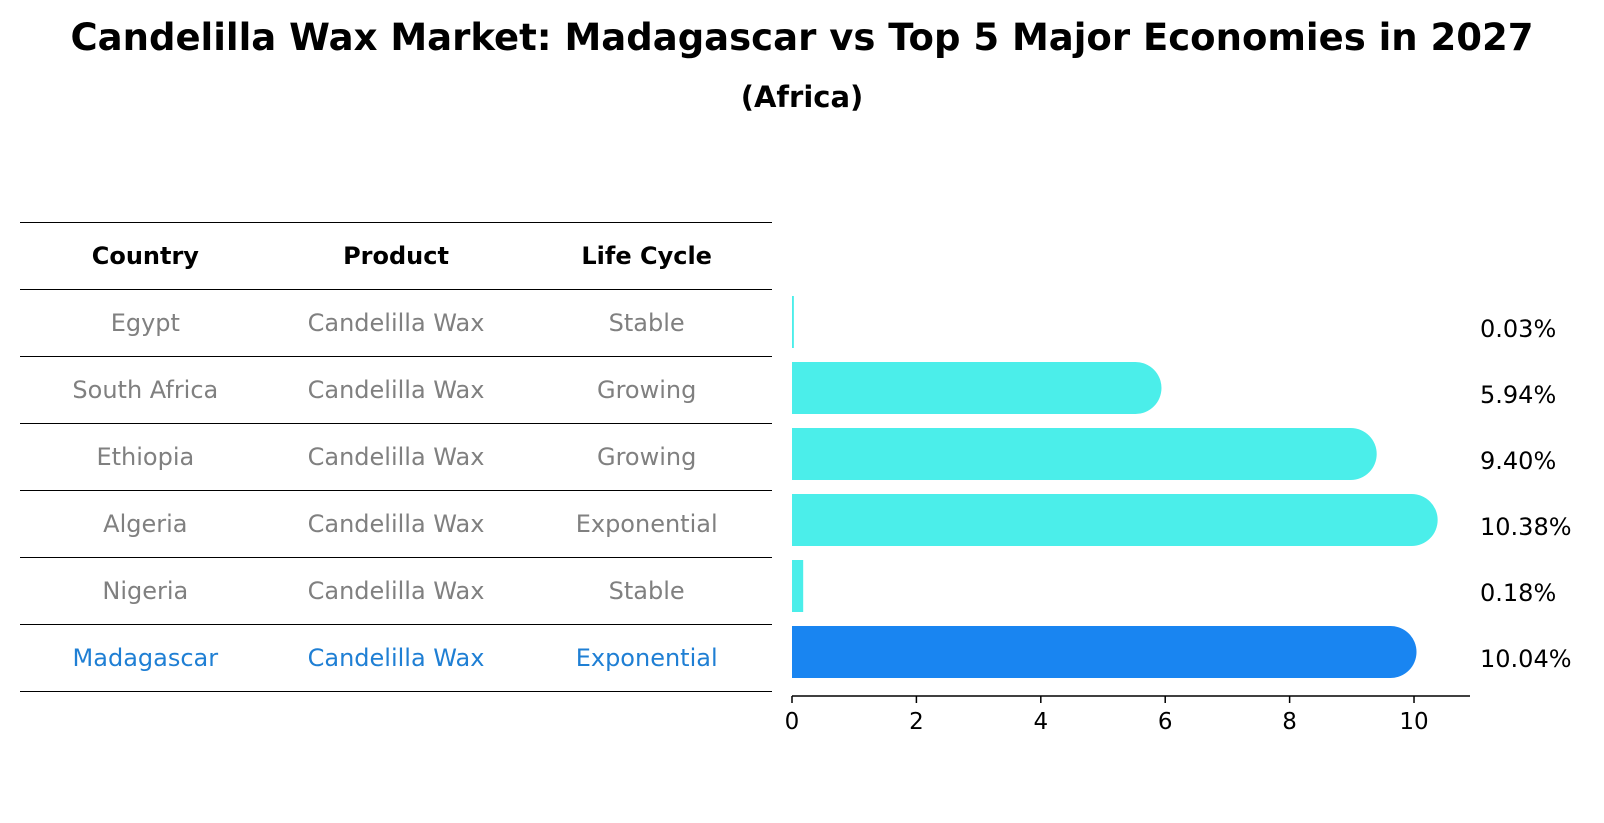 The width and height of the screenshot is (1604, 823). I want to click on table-row: Nigeria Candelilla Wax Stable, so click(396, 591).